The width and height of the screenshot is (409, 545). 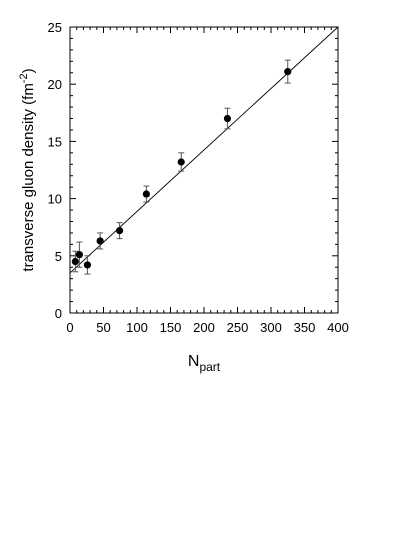 What do you see at coordinates (55, 141) in the screenshot?
I see `y-tick-label: 15` at bounding box center [55, 141].